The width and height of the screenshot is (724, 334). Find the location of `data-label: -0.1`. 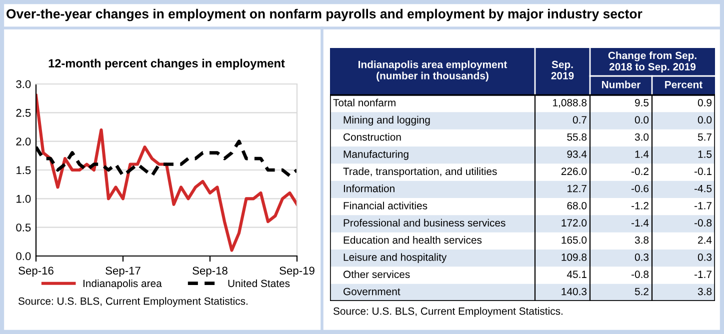

data-label: -0.1 is located at coordinates (703, 172).